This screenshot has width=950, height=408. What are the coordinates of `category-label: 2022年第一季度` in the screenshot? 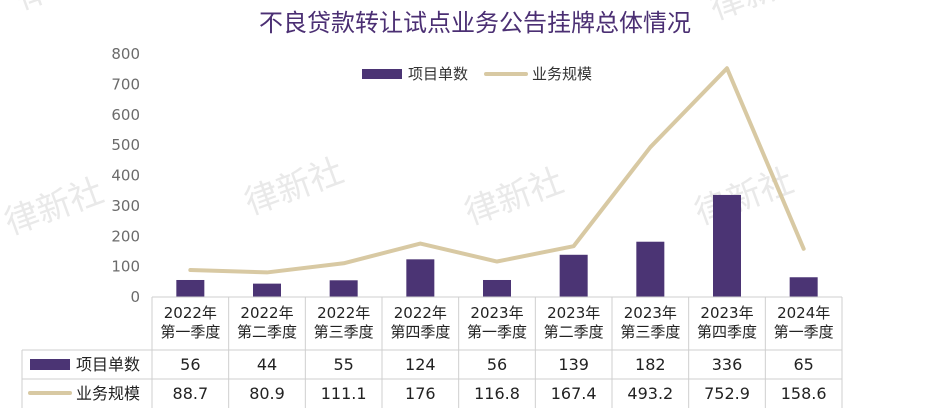 It's located at (190, 322).